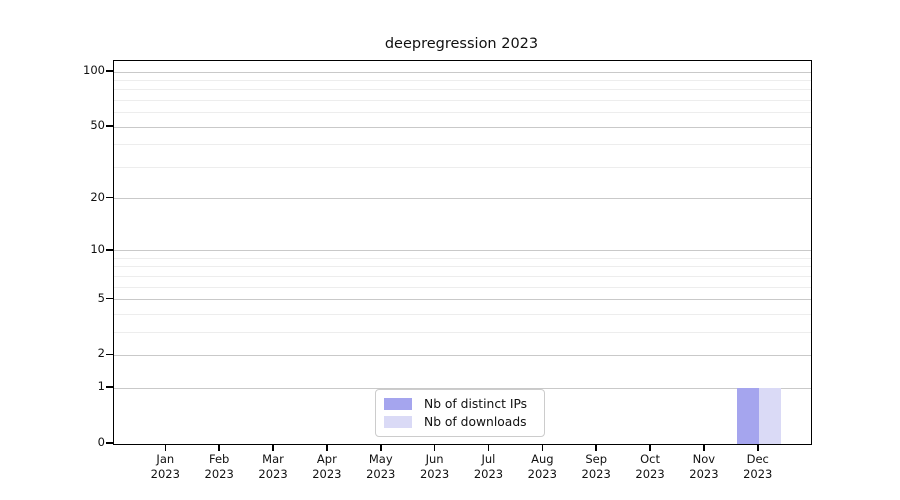  Describe the element at coordinates (398, 422) in the screenshot. I see `legend-swatch-downloads` at that location.